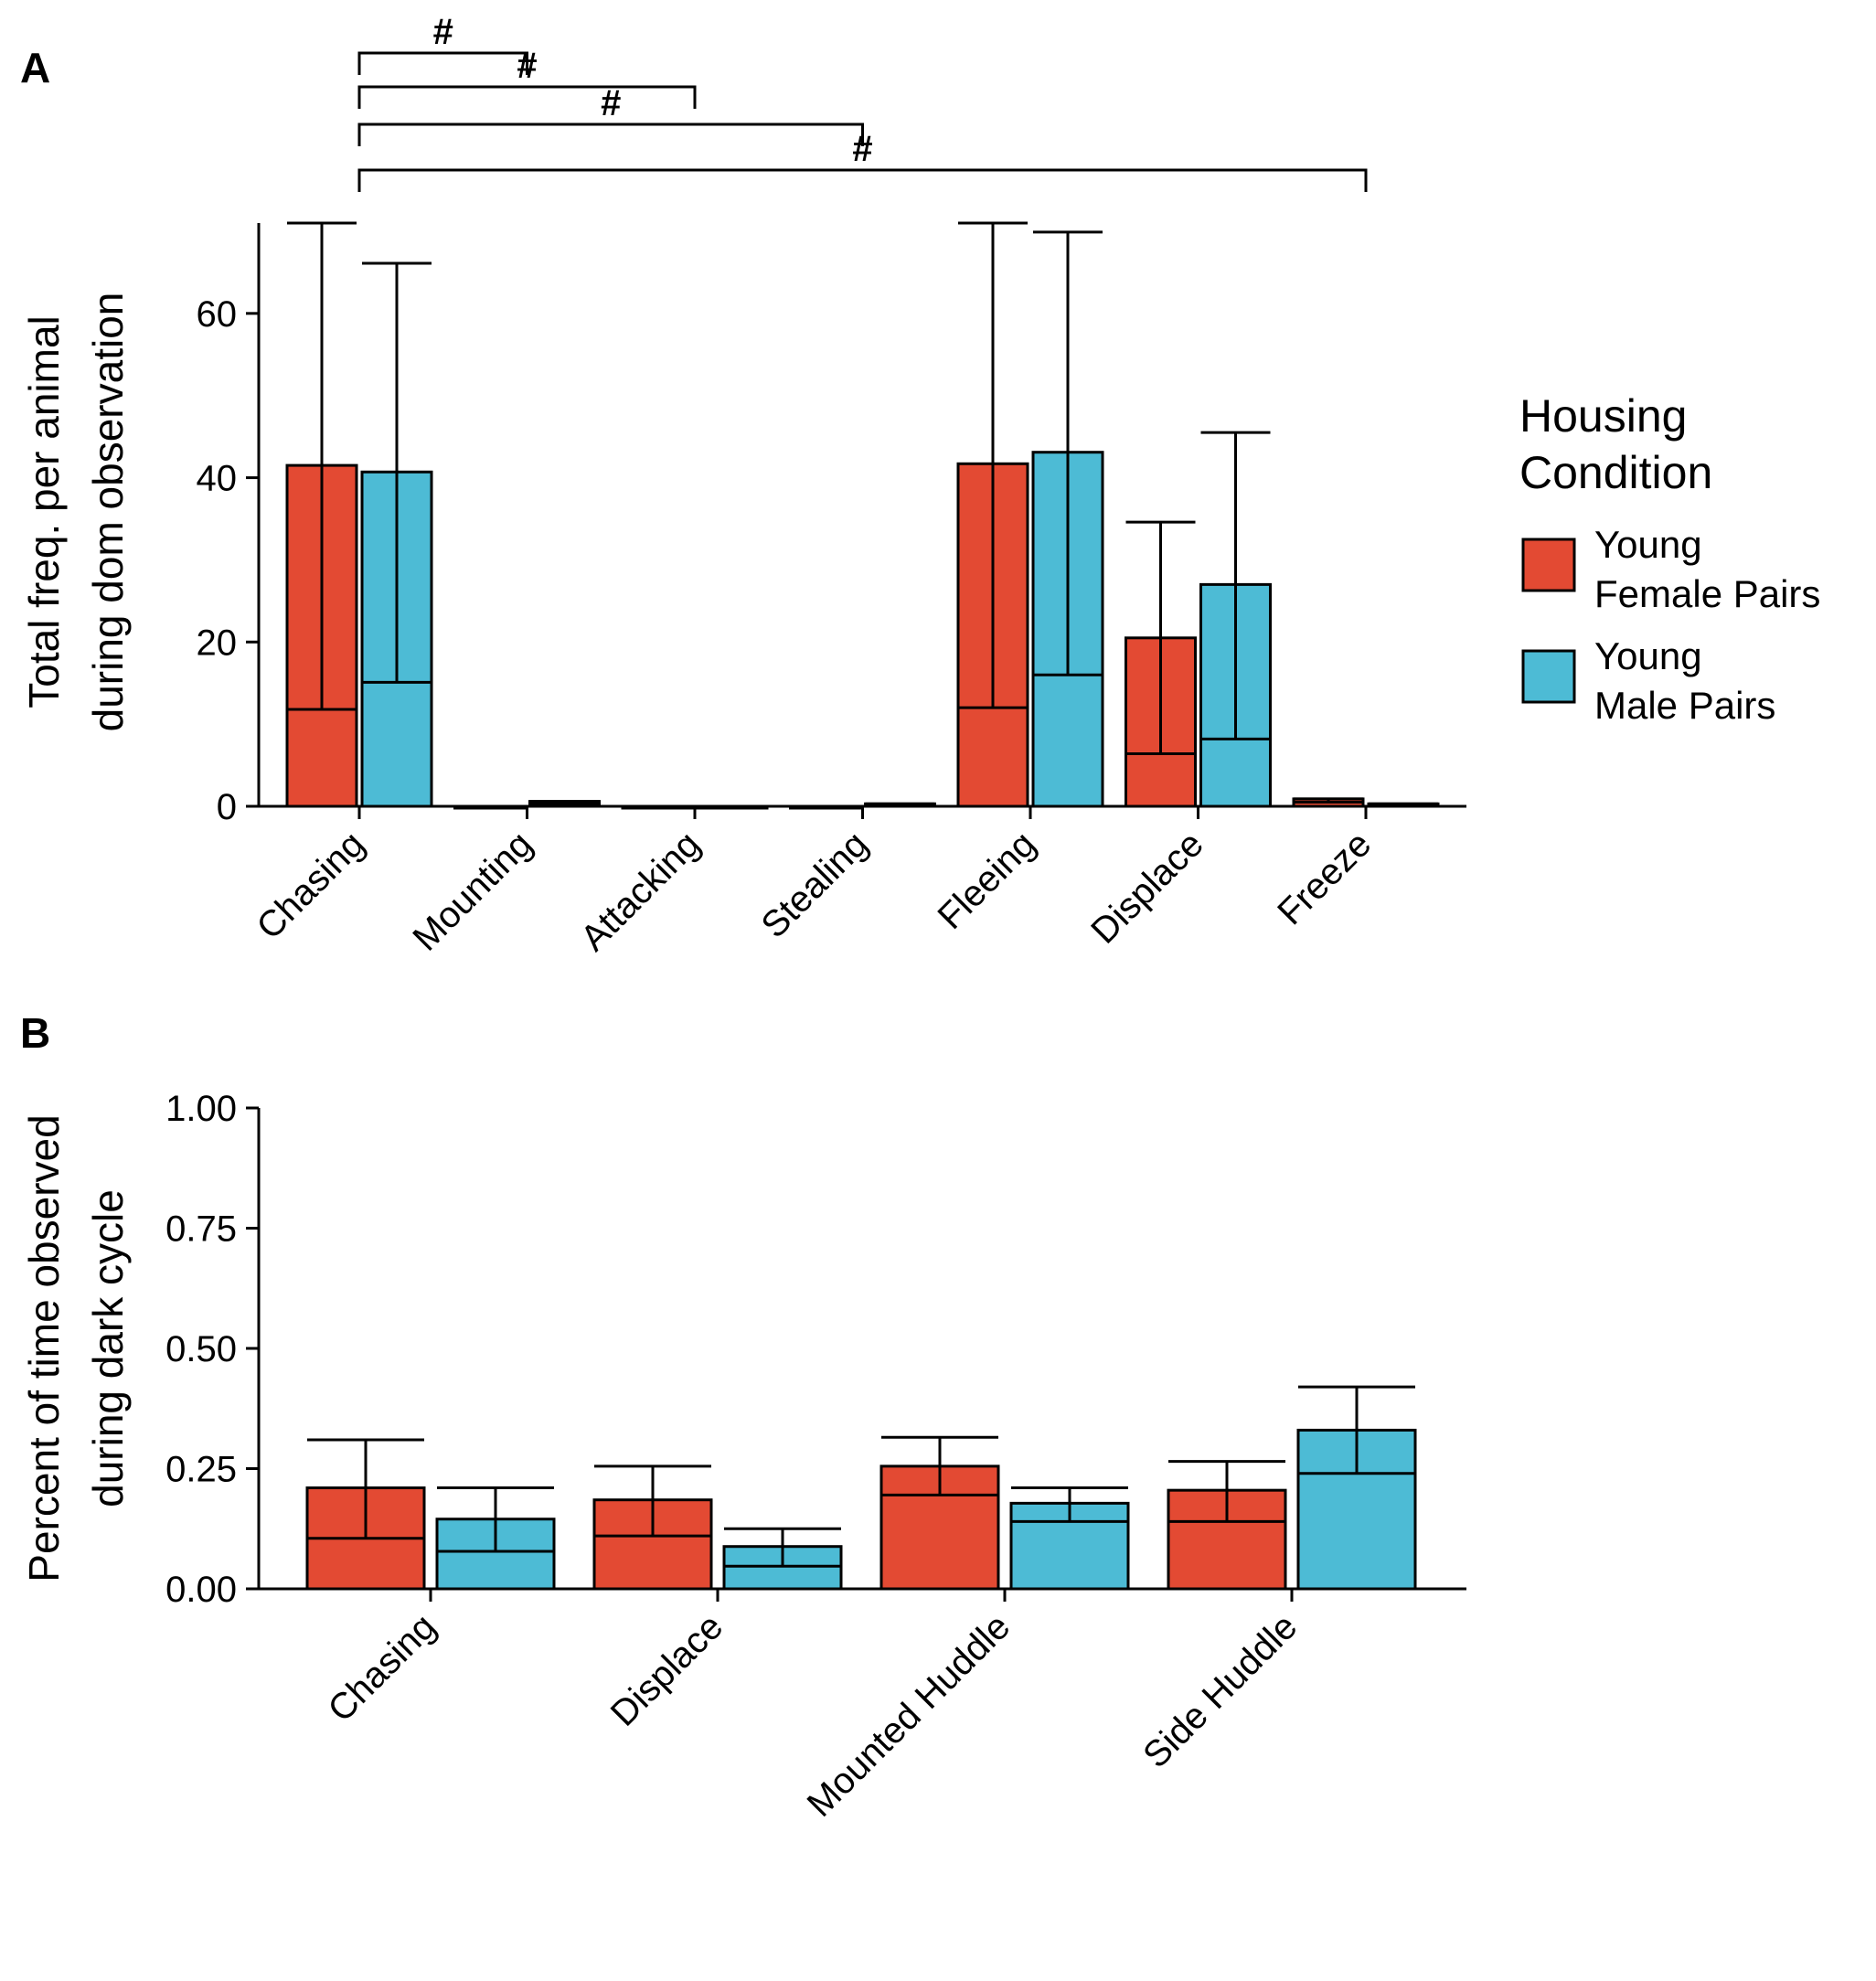  I want to click on y-axis-title-b-line1: Percent of time observed, so click(44, 1348).